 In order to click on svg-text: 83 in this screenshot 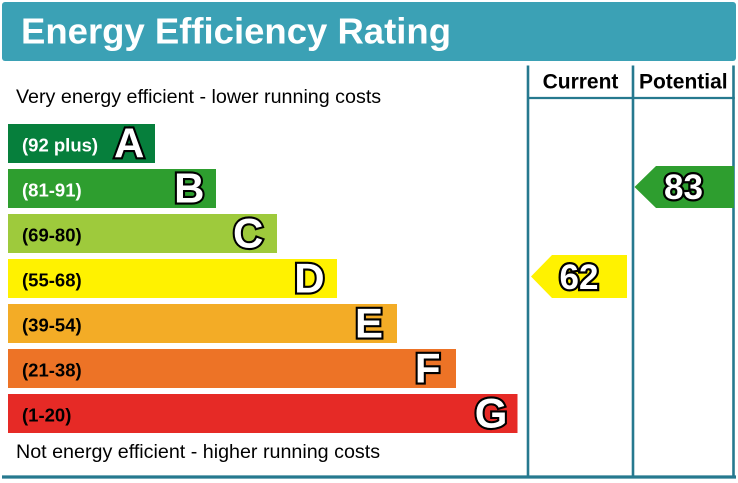, I will do `click(683, 187)`.